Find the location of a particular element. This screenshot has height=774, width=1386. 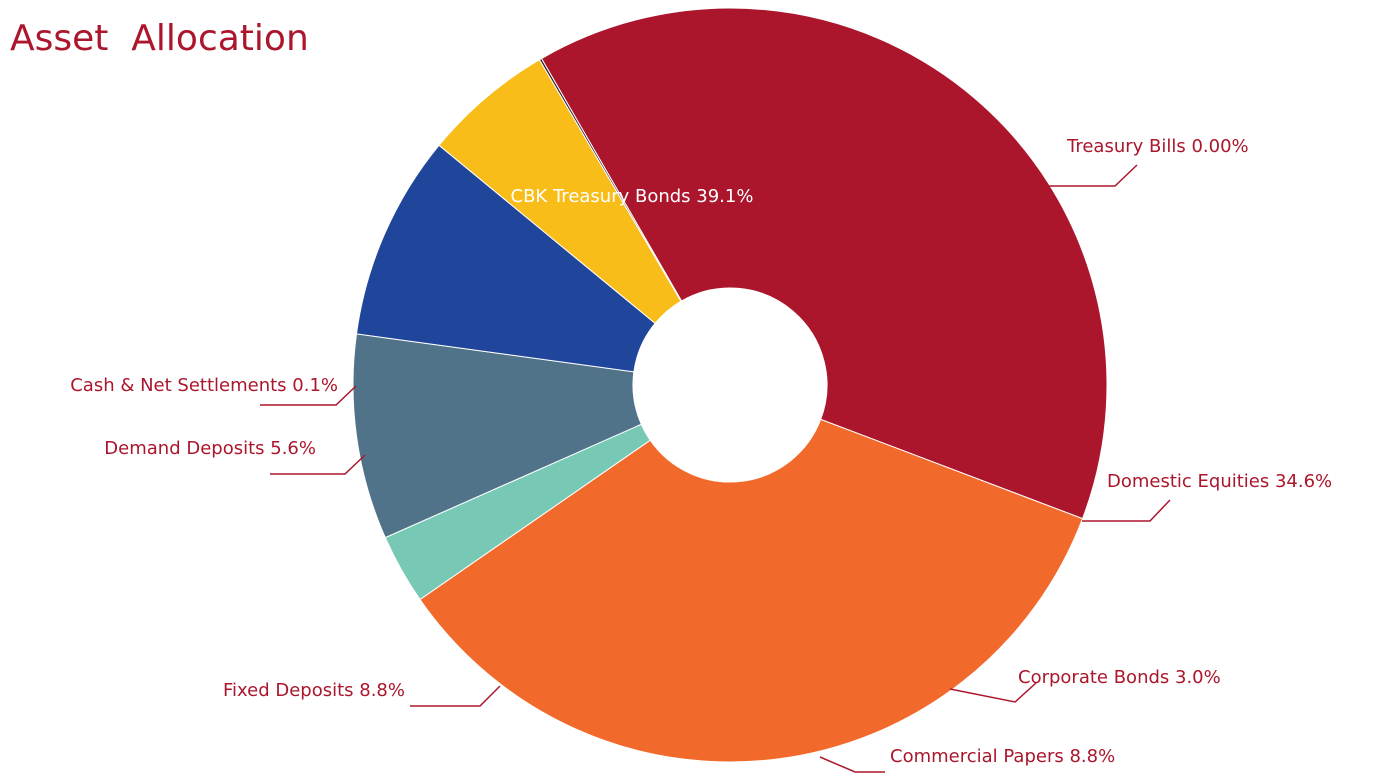

data-label-treasury-bills-0-00: Treasury Bills 0.00% is located at coordinates (1157, 146).